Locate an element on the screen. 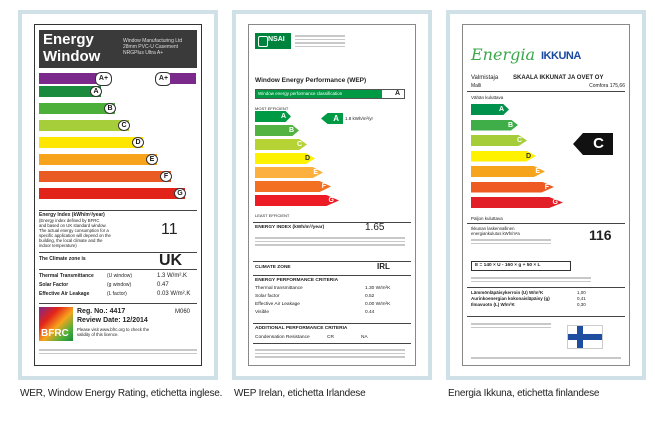  wep-bar-g: G is located at coordinates (297, 200).